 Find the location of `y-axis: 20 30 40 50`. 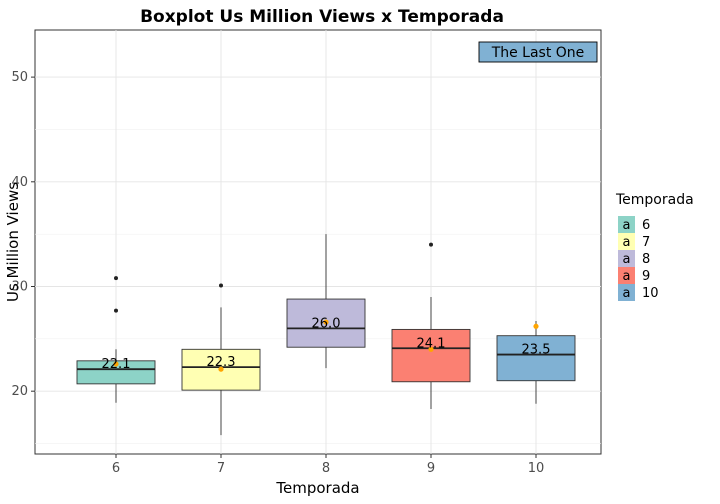

y-axis: 20 30 40 50 is located at coordinates (23, 234).